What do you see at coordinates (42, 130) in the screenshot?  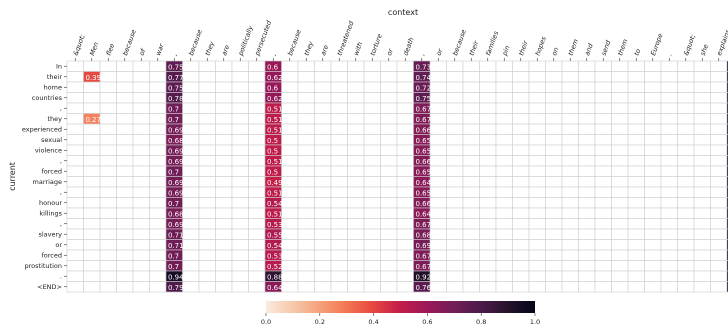 I see `y-tick-label: experienced` at bounding box center [42, 130].